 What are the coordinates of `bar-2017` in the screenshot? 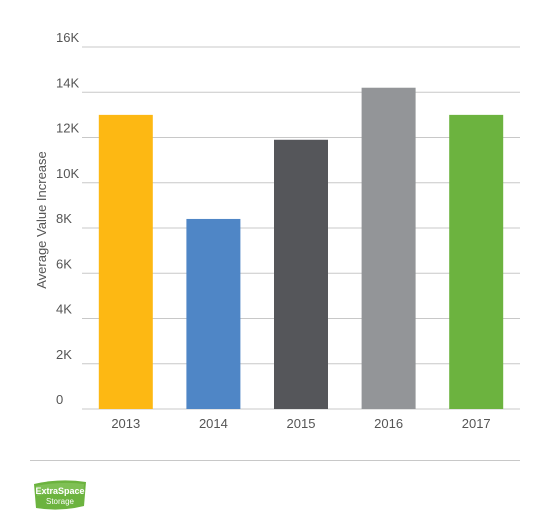 It's located at (476, 261).